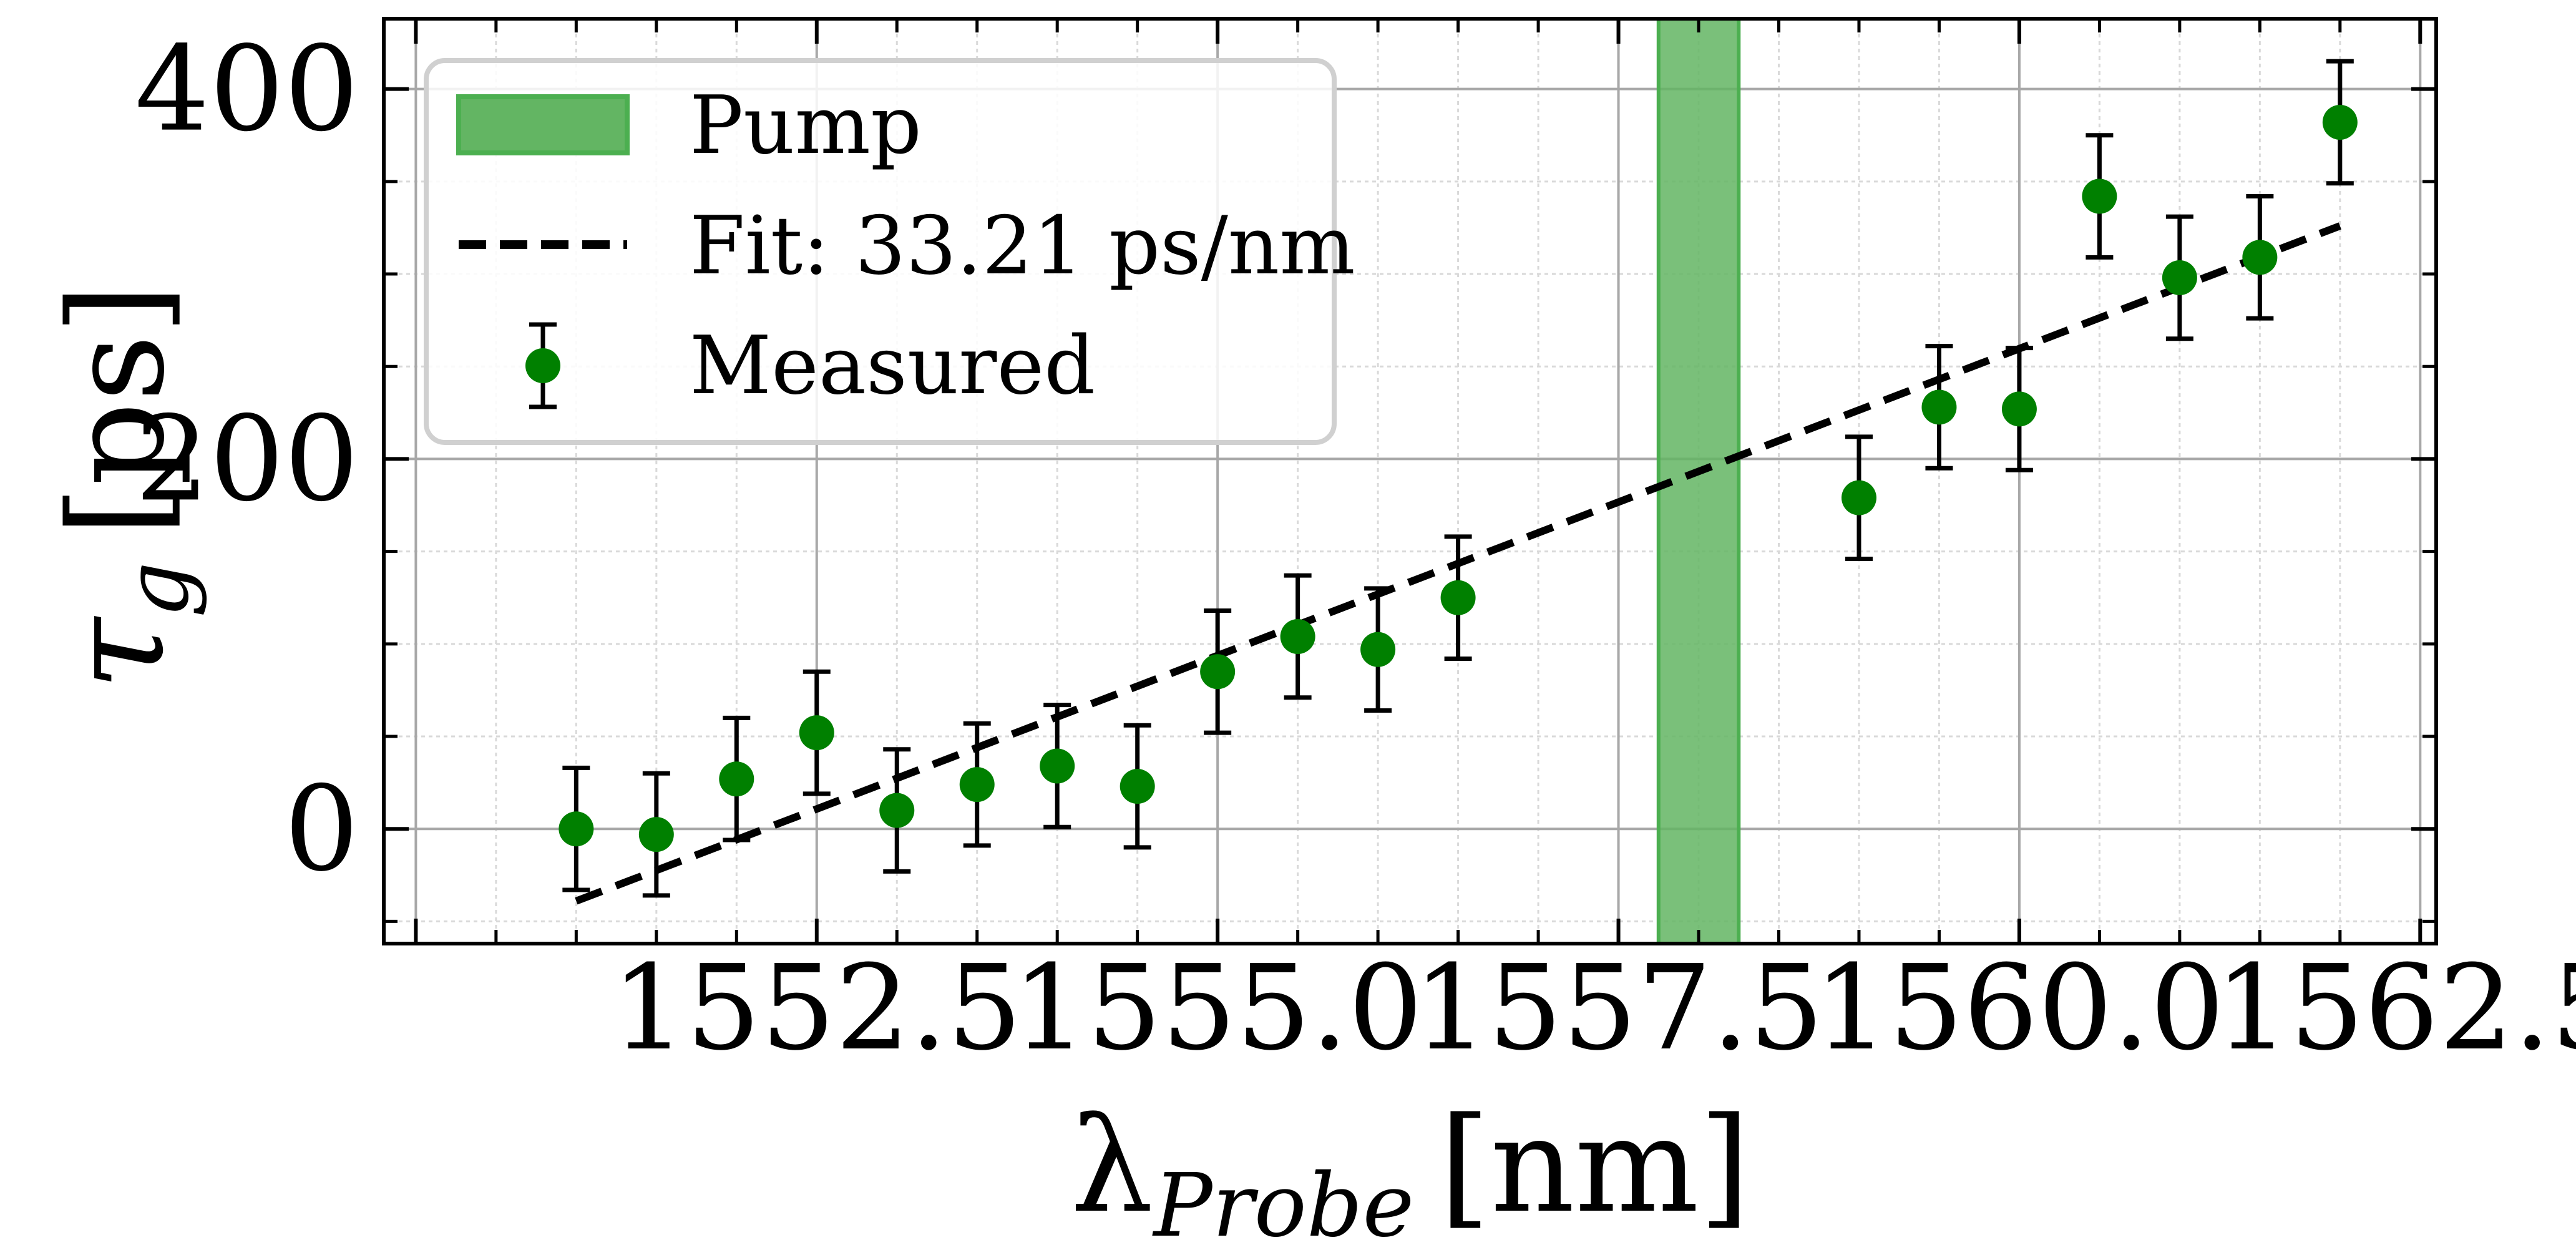 This screenshot has height=1250, width=2576. I want to click on legend-measured-swatch, so click(542, 365).